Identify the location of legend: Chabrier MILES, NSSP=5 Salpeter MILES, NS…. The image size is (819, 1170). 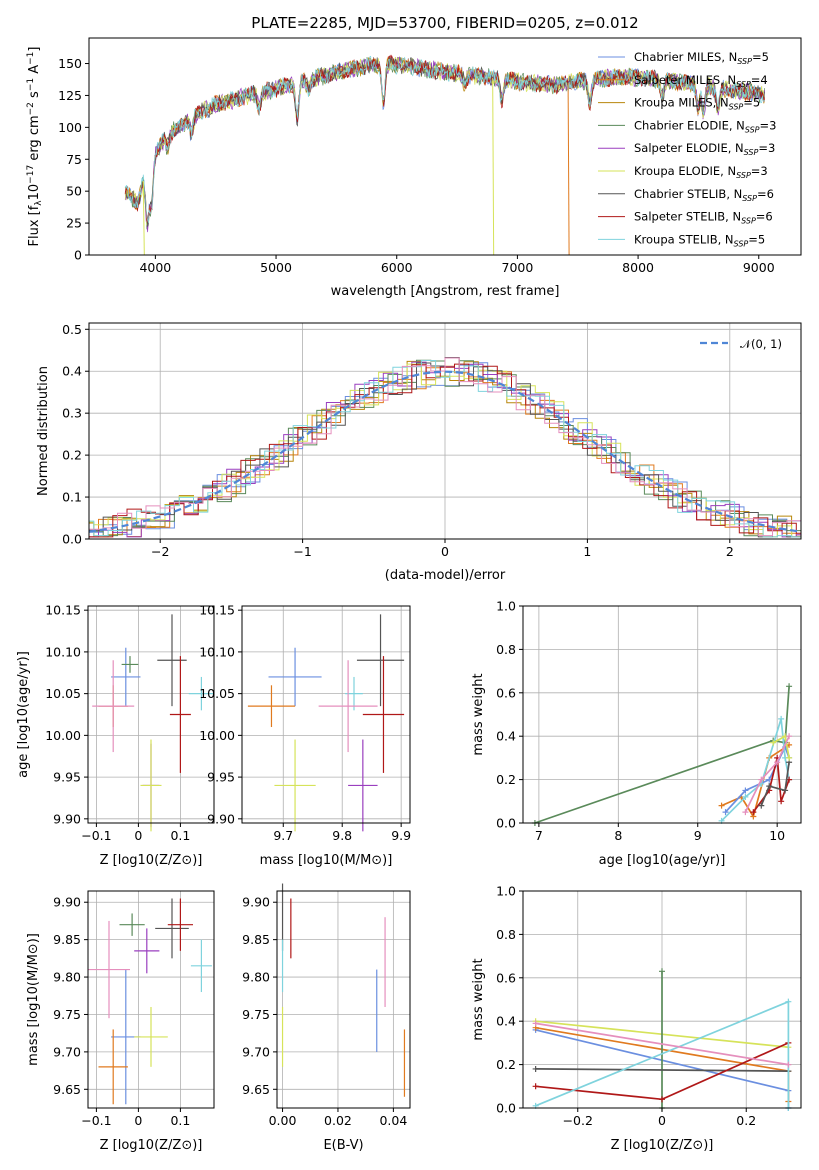
(687, 149).